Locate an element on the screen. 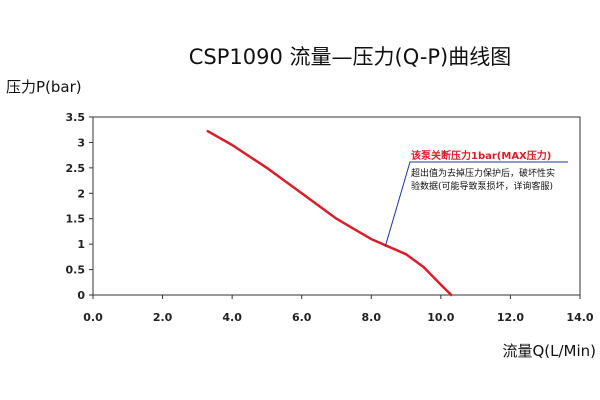 This screenshot has height=400, width=600. x-tick-label: 10.0 is located at coordinates (440, 317).